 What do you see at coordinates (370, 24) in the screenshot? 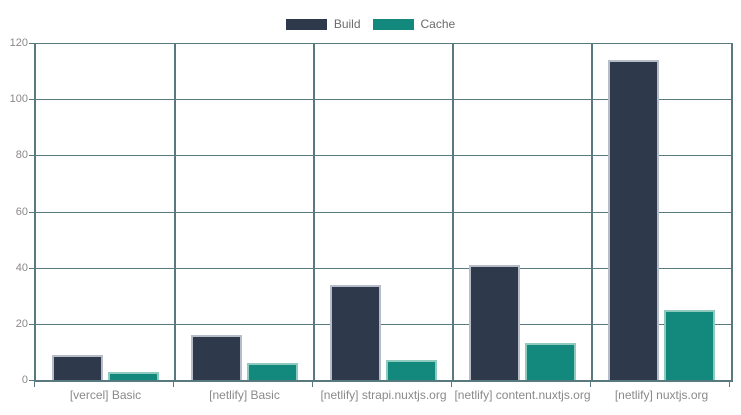
I see `legend: Build Cache` at bounding box center [370, 24].